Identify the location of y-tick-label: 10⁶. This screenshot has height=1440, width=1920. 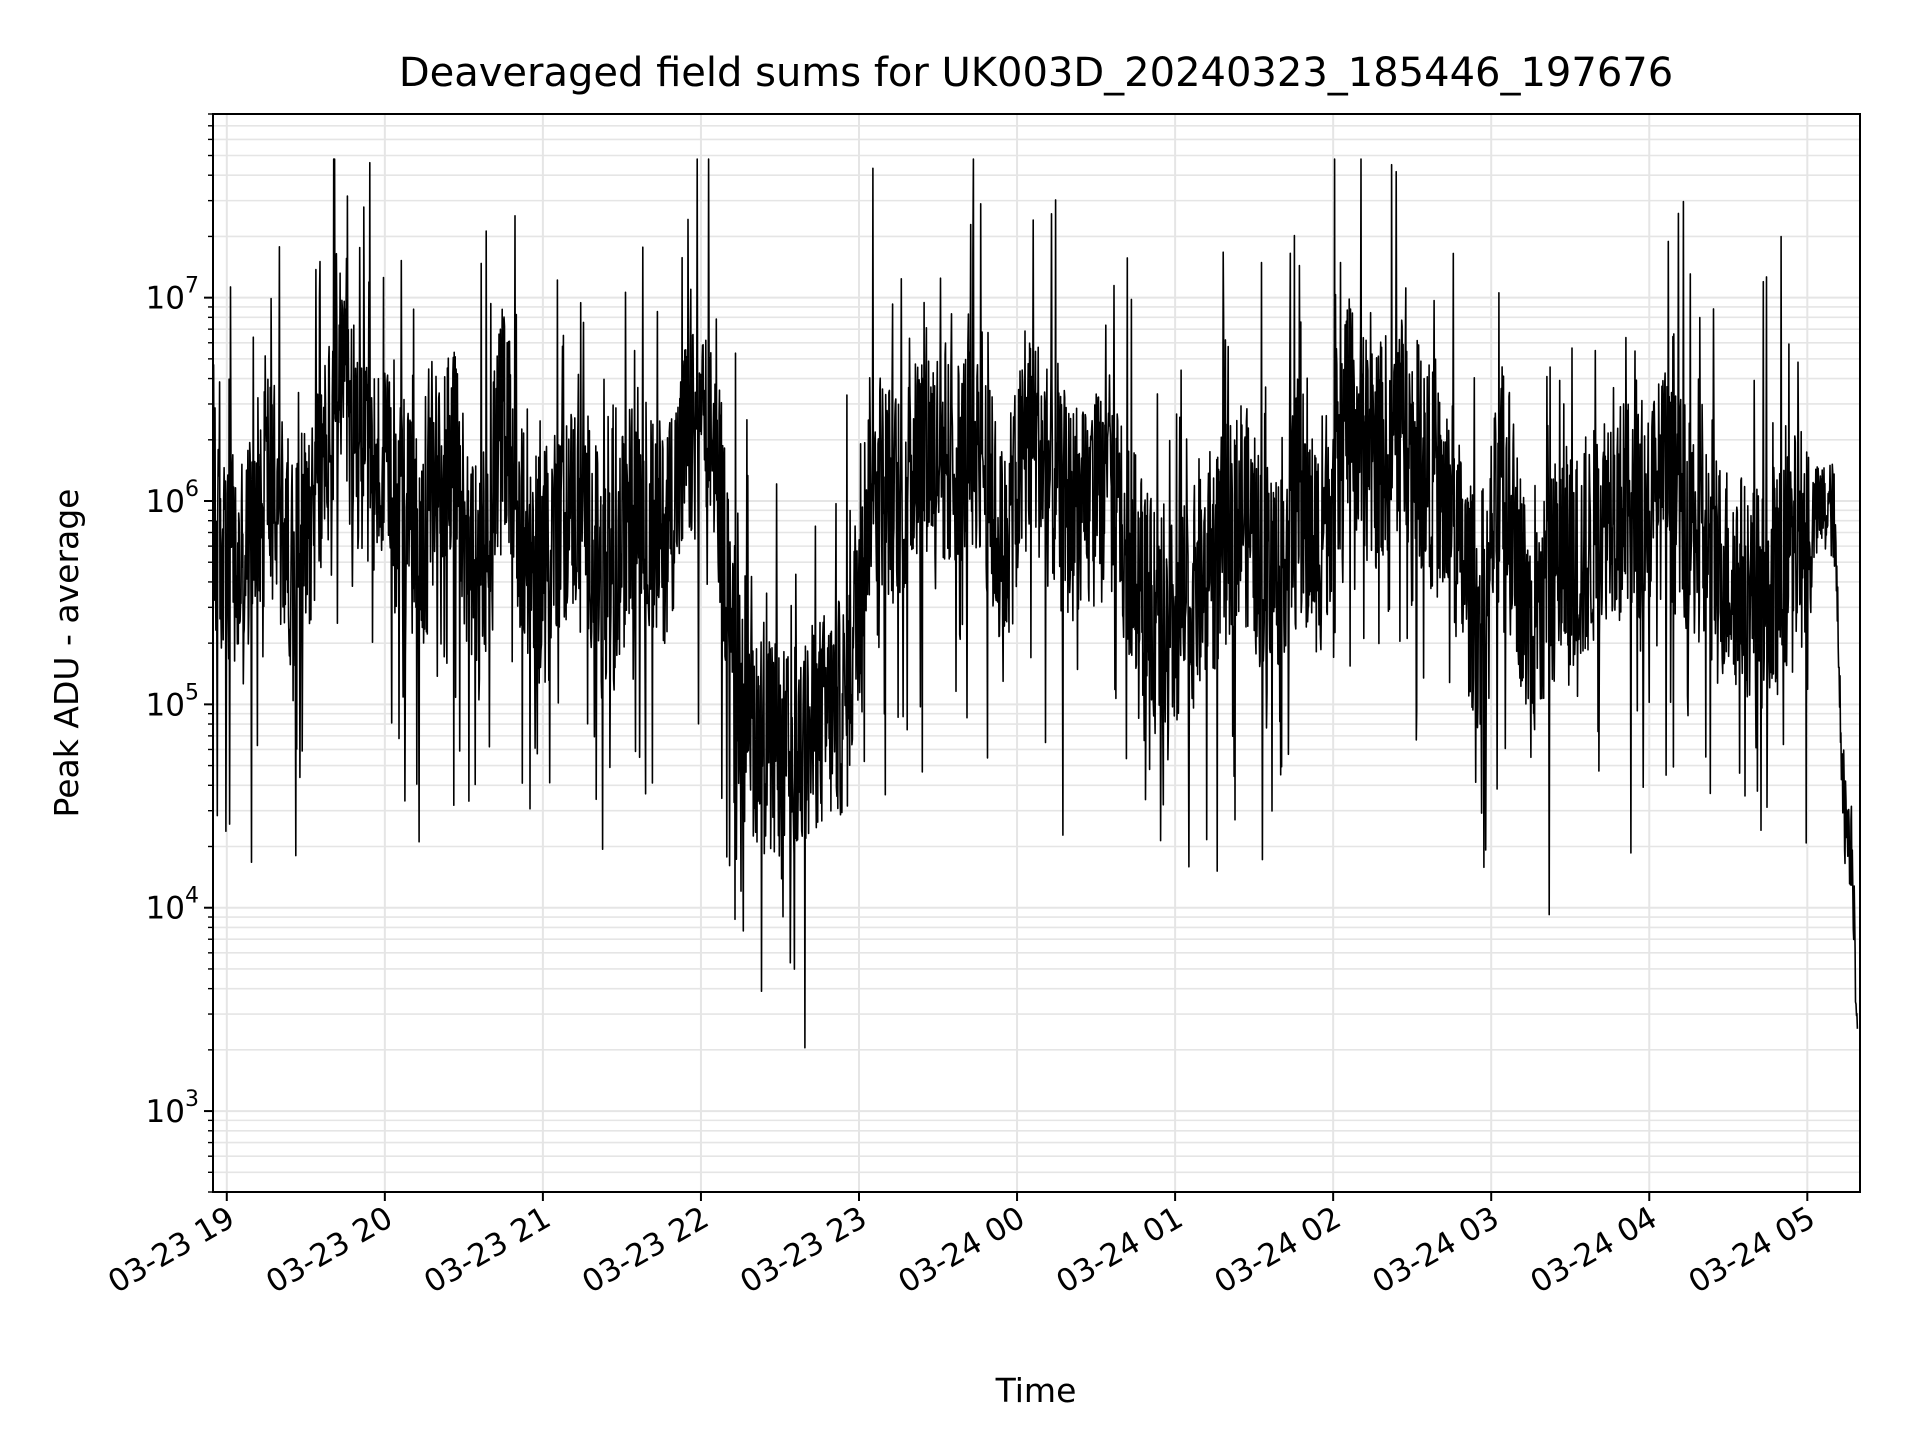
(172, 498).